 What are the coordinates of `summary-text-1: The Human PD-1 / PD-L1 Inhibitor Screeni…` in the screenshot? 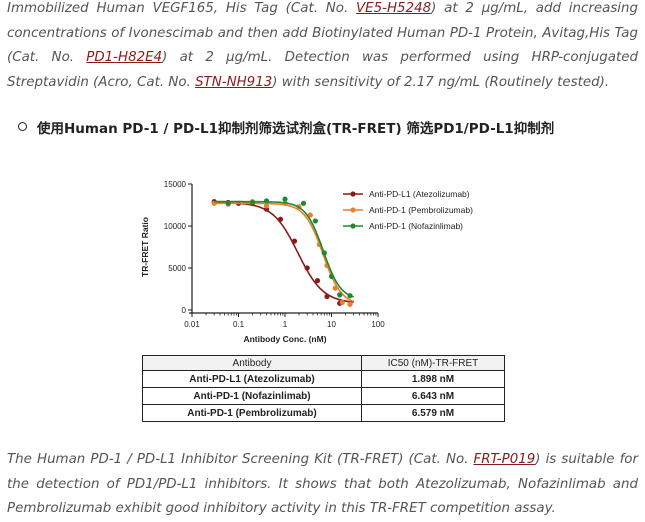 It's located at (240, 459).